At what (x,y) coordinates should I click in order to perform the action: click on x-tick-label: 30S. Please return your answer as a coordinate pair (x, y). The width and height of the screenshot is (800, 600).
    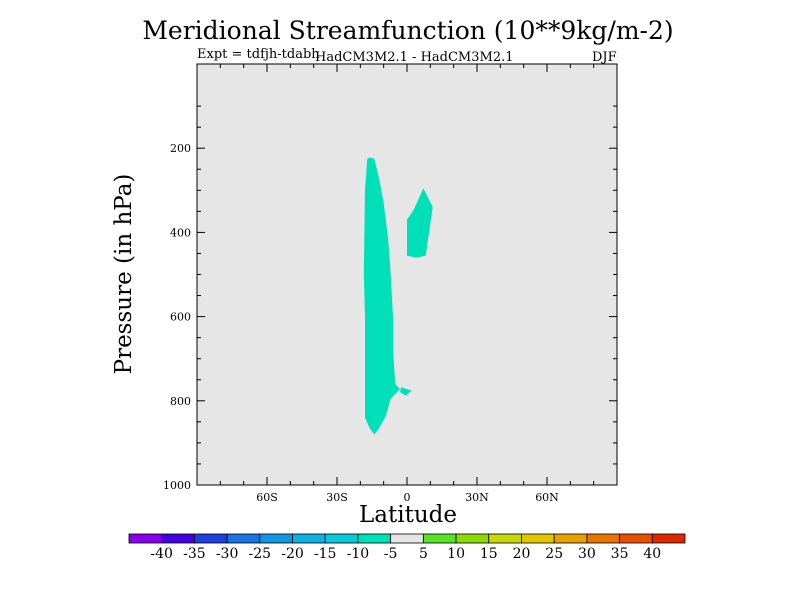
    Looking at the image, I should click on (337, 497).